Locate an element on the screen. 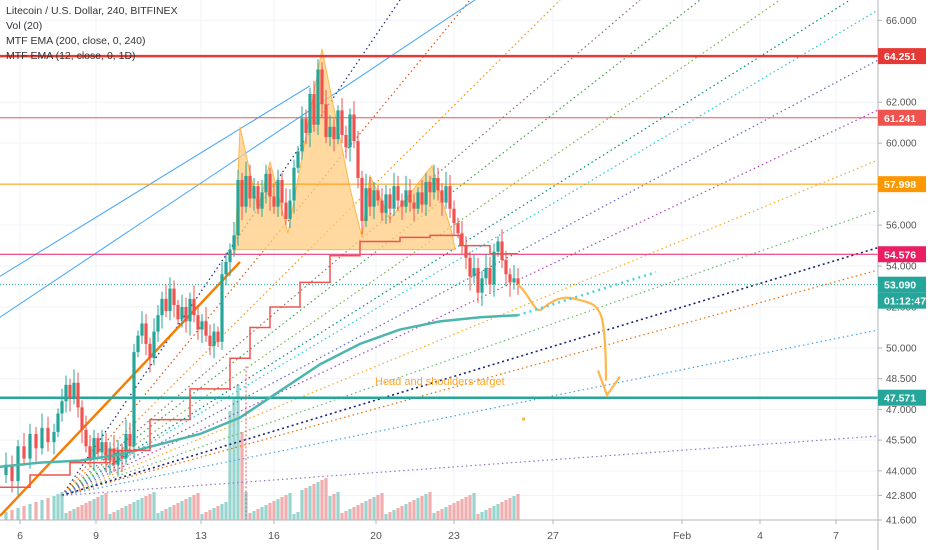  ema12-indicator-label: MTF EMA (12, close, 0, 1D) is located at coordinates (71, 56).